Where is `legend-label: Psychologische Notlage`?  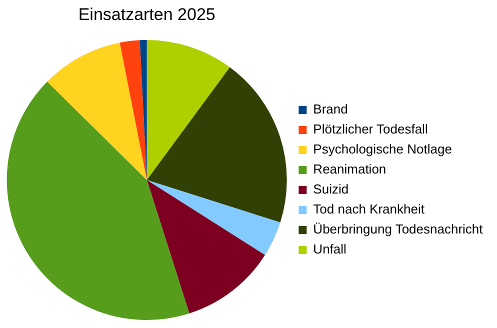
legend-label: Psychologische Notlage is located at coordinates (382, 149).